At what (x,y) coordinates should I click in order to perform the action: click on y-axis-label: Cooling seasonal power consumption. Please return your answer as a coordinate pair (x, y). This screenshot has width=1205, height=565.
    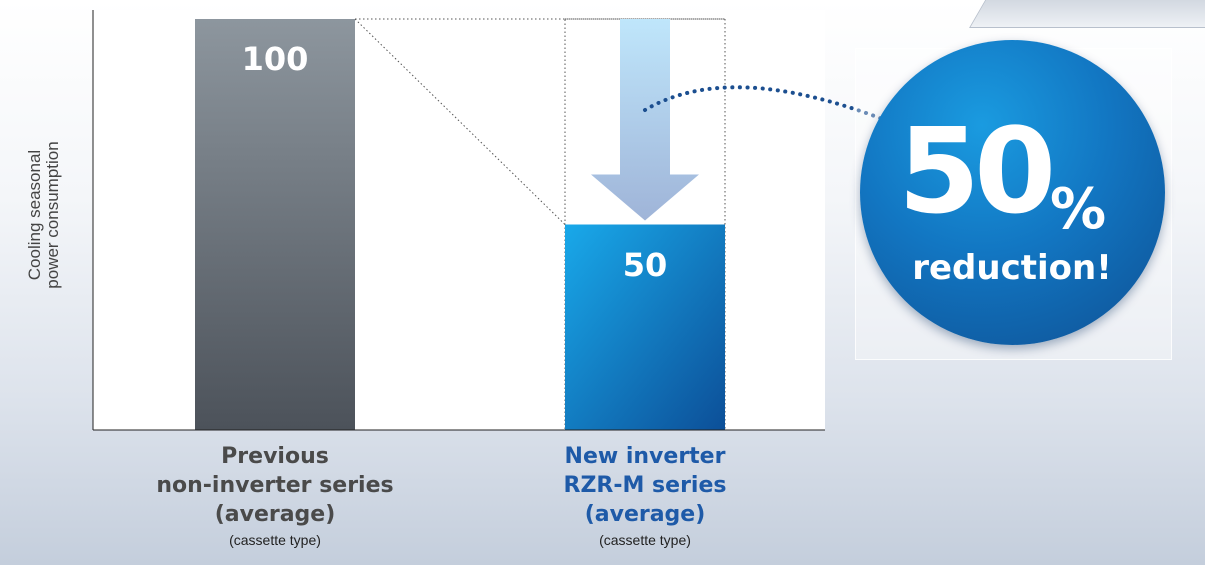
    Looking at the image, I should click on (43, 215).